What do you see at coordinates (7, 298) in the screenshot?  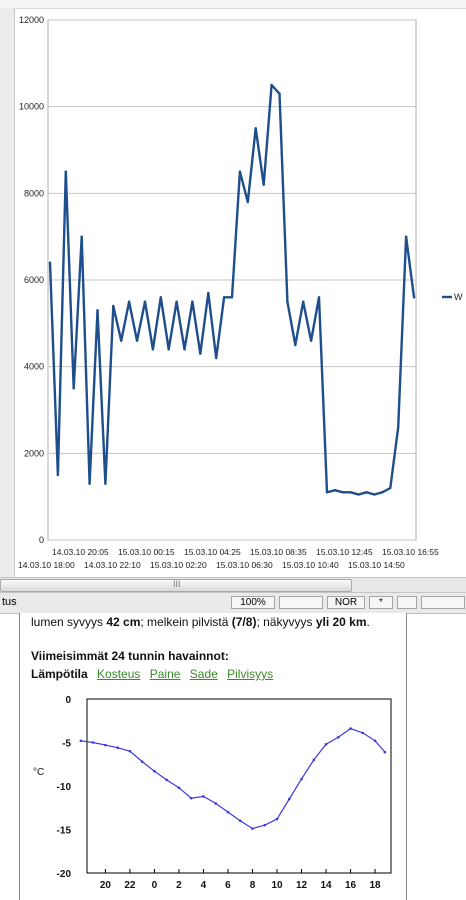 I see `row-header-ruler` at bounding box center [7, 298].